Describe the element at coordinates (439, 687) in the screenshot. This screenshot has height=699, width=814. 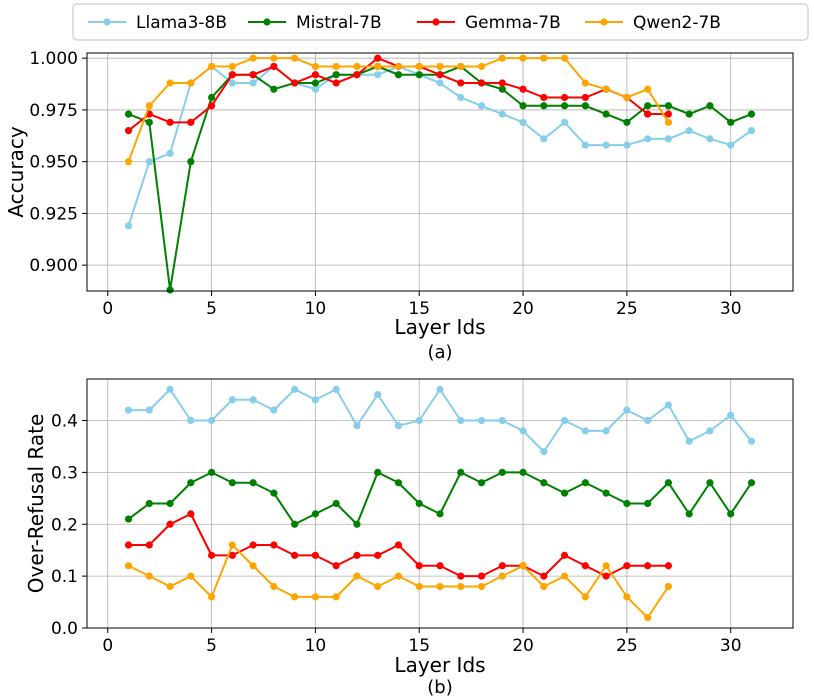
I see `panel-caption: (b)` at that location.